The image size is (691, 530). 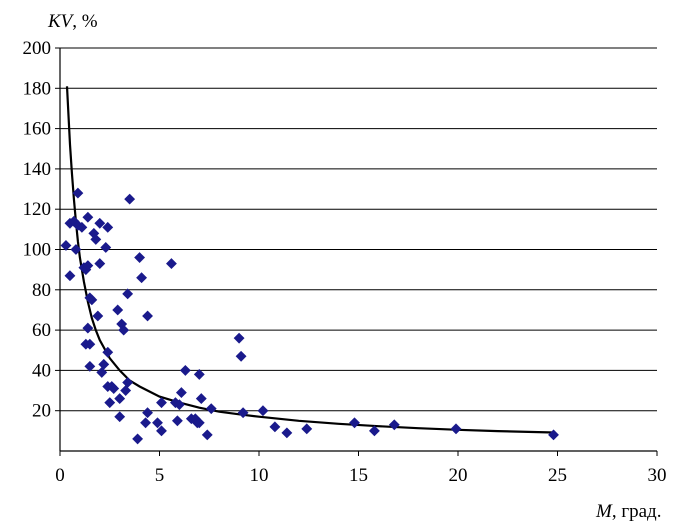 I want to click on y-axis-var: KV, so click(x=61, y=21).